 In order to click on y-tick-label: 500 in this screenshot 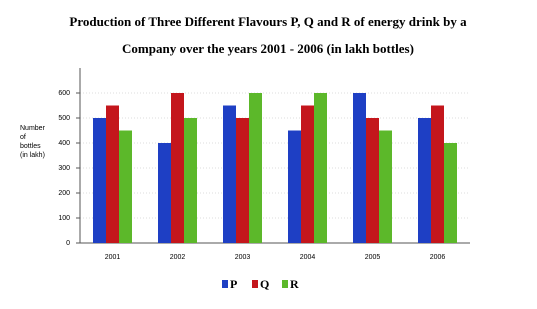, I will do `click(64, 118)`.